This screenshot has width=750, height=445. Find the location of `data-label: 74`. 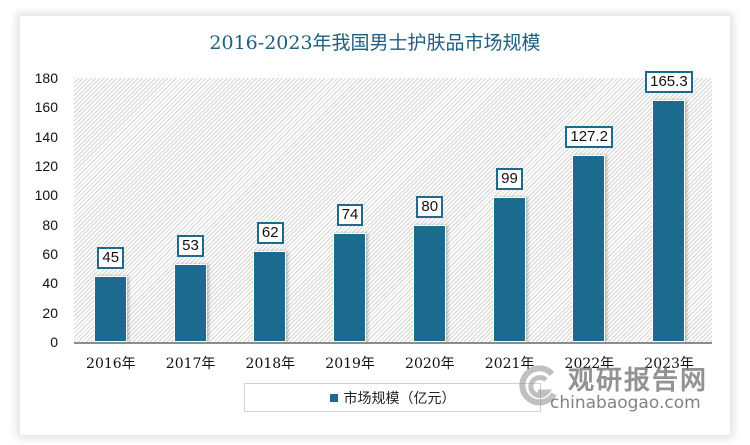

data-label: 74 is located at coordinates (350, 215).